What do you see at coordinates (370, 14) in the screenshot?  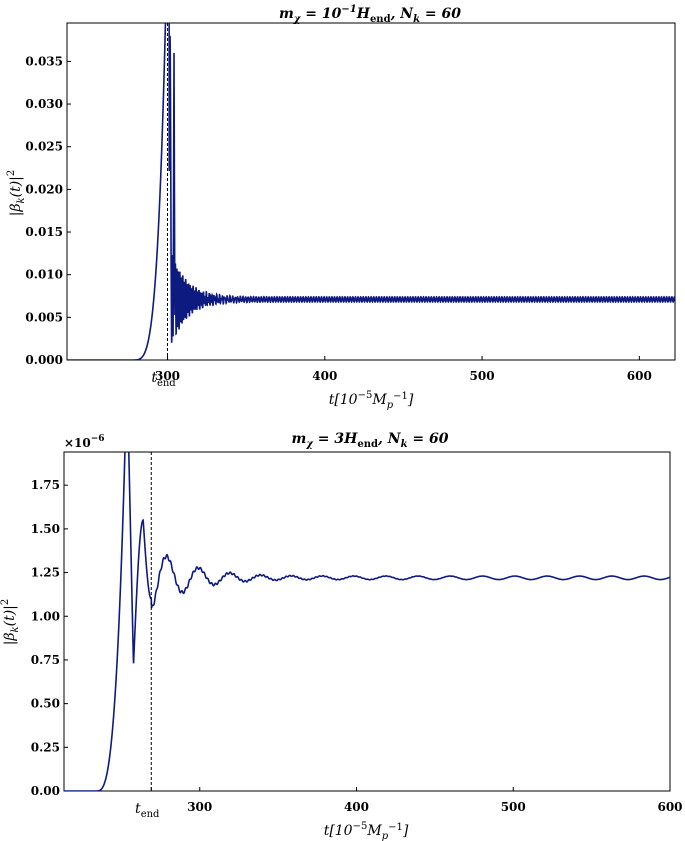 I see `chart-top-title: mχ = 10−1Hend, Nk = 60` at bounding box center [370, 14].